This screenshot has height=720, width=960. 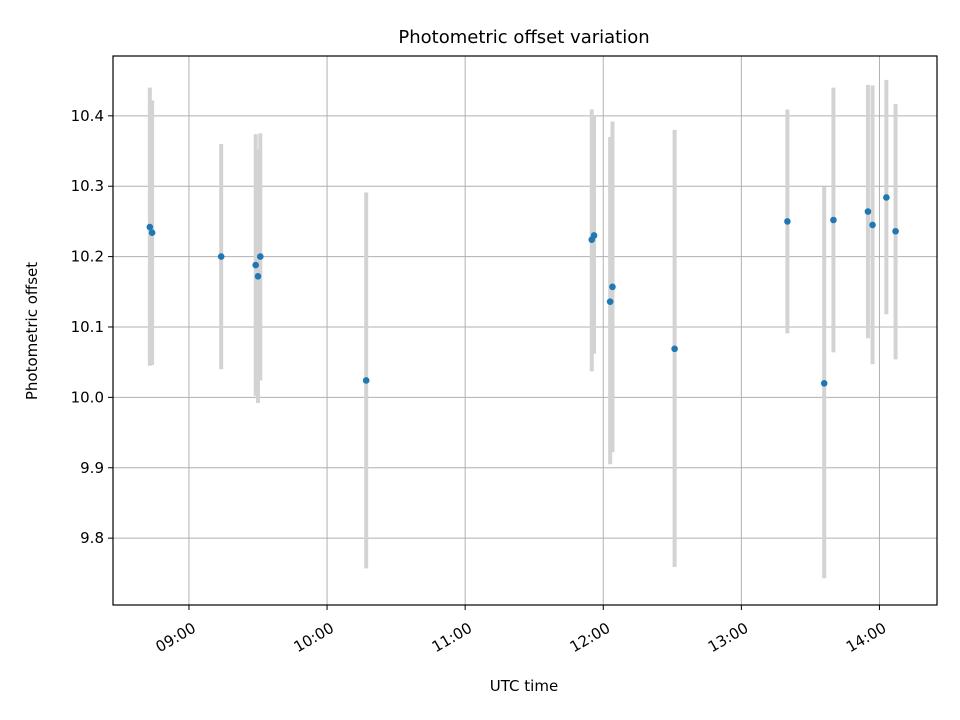 I want to click on y-tick-label: 9.8, so click(x=92, y=538).